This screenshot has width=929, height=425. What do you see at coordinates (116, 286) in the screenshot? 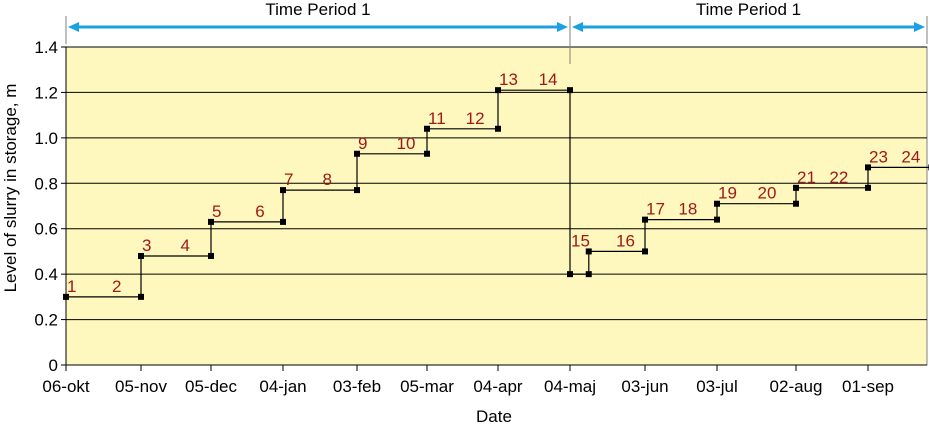
I see `step-label: 2` at bounding box center [116, 286].